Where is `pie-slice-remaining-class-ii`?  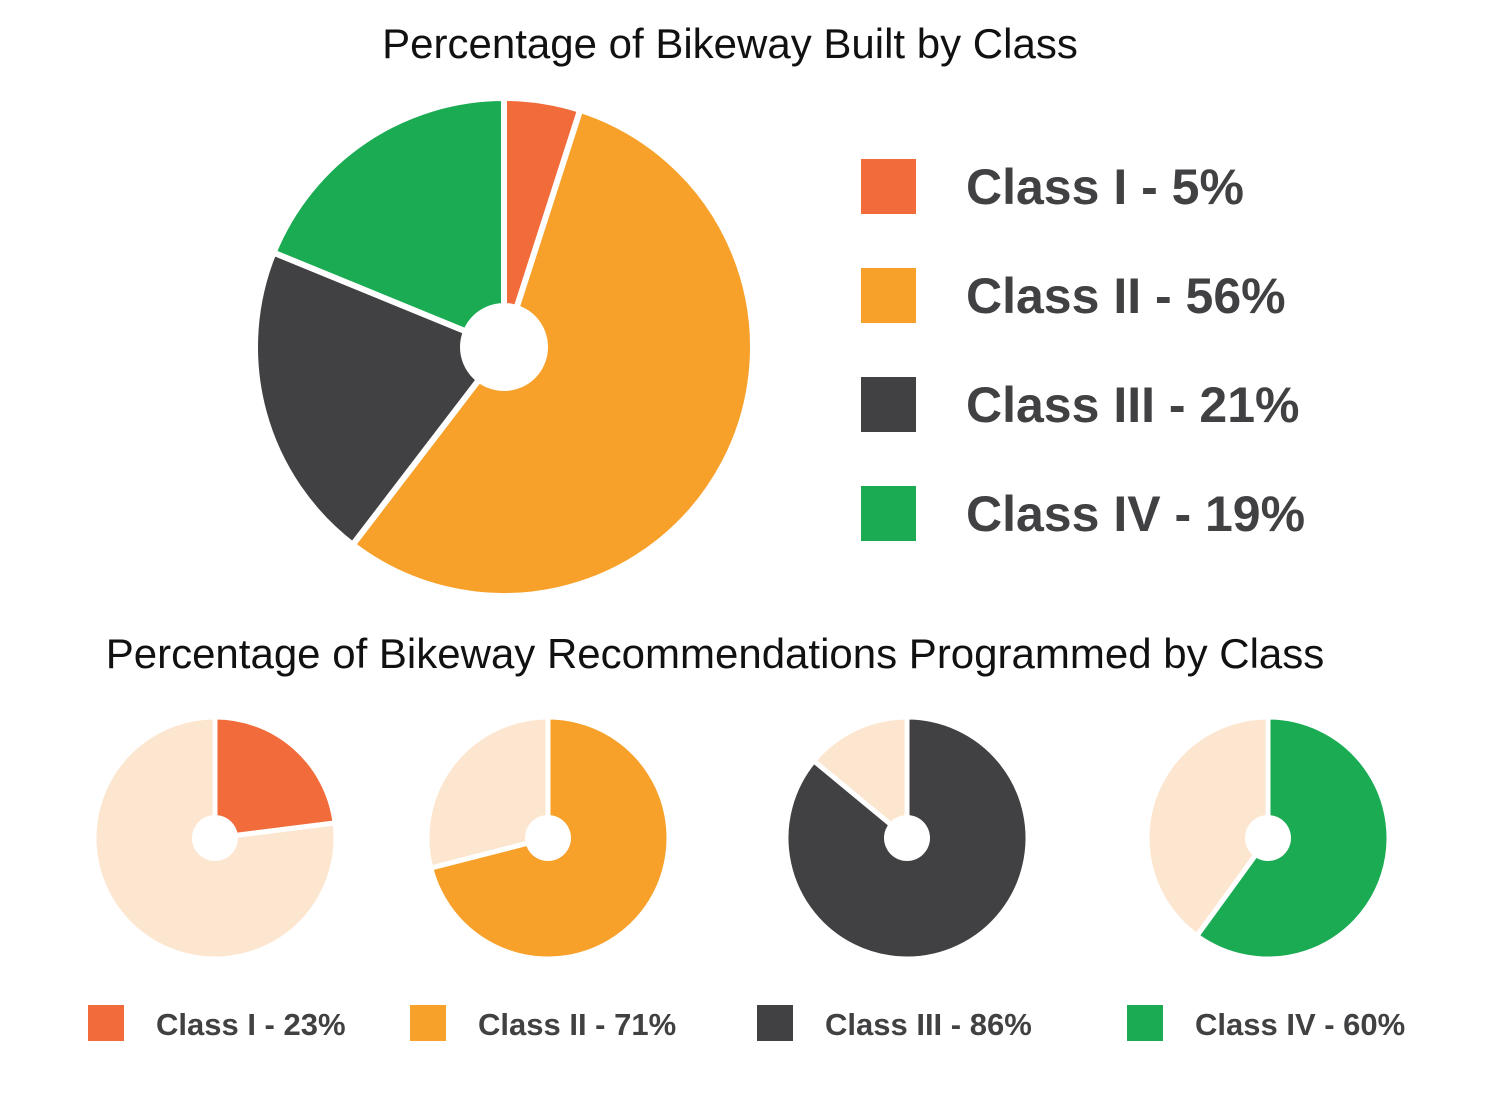 pie-slice-remaining-class-ii is located at coordinates (487, 793).